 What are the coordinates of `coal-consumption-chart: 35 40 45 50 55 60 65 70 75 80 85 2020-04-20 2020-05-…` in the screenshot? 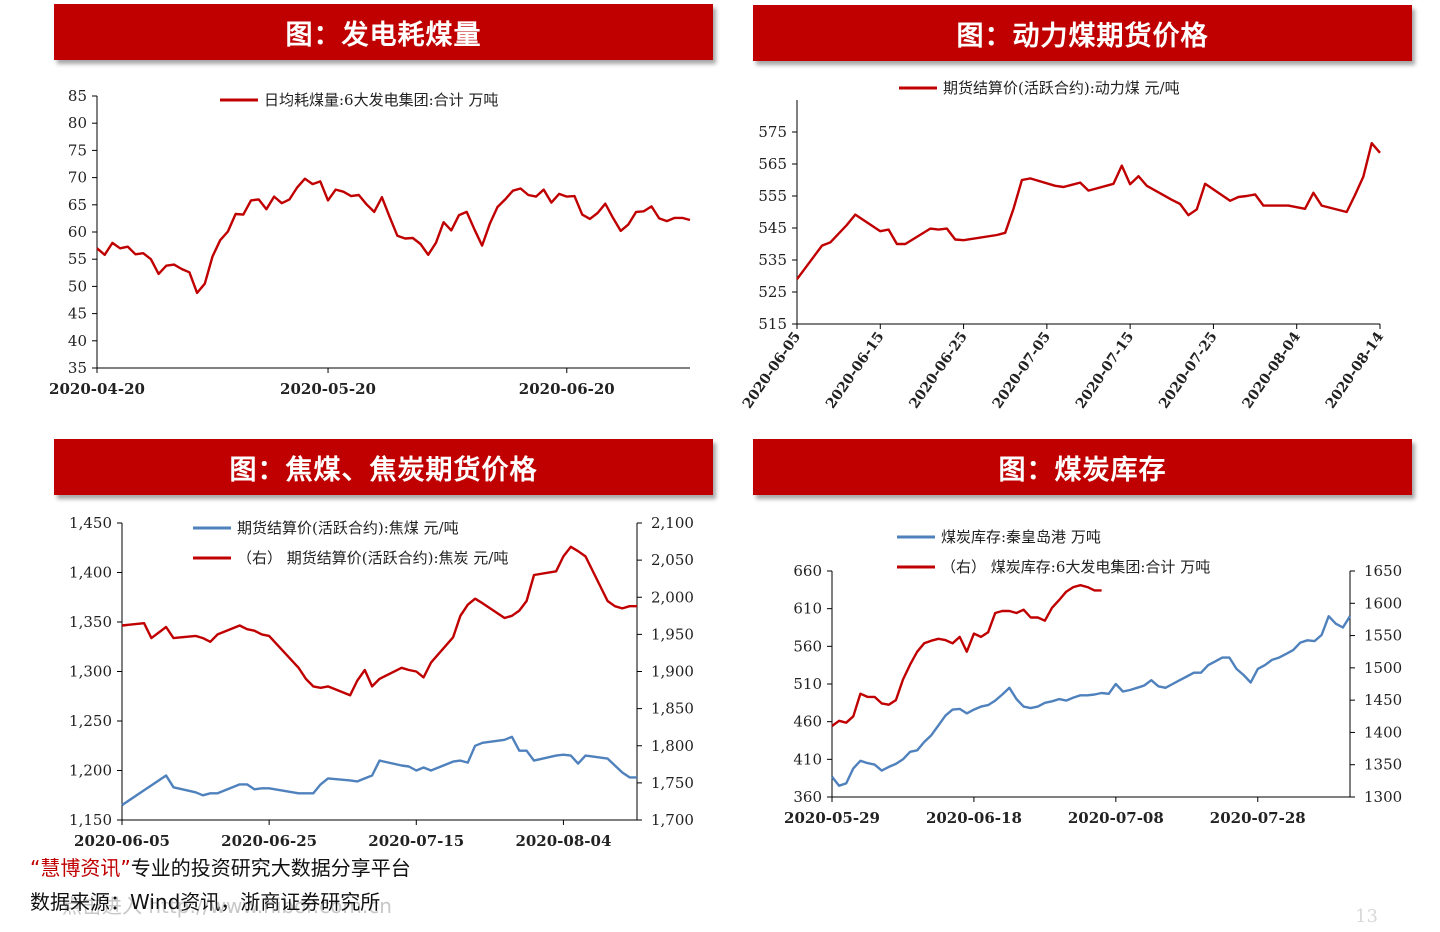 It's located at (370, 242).